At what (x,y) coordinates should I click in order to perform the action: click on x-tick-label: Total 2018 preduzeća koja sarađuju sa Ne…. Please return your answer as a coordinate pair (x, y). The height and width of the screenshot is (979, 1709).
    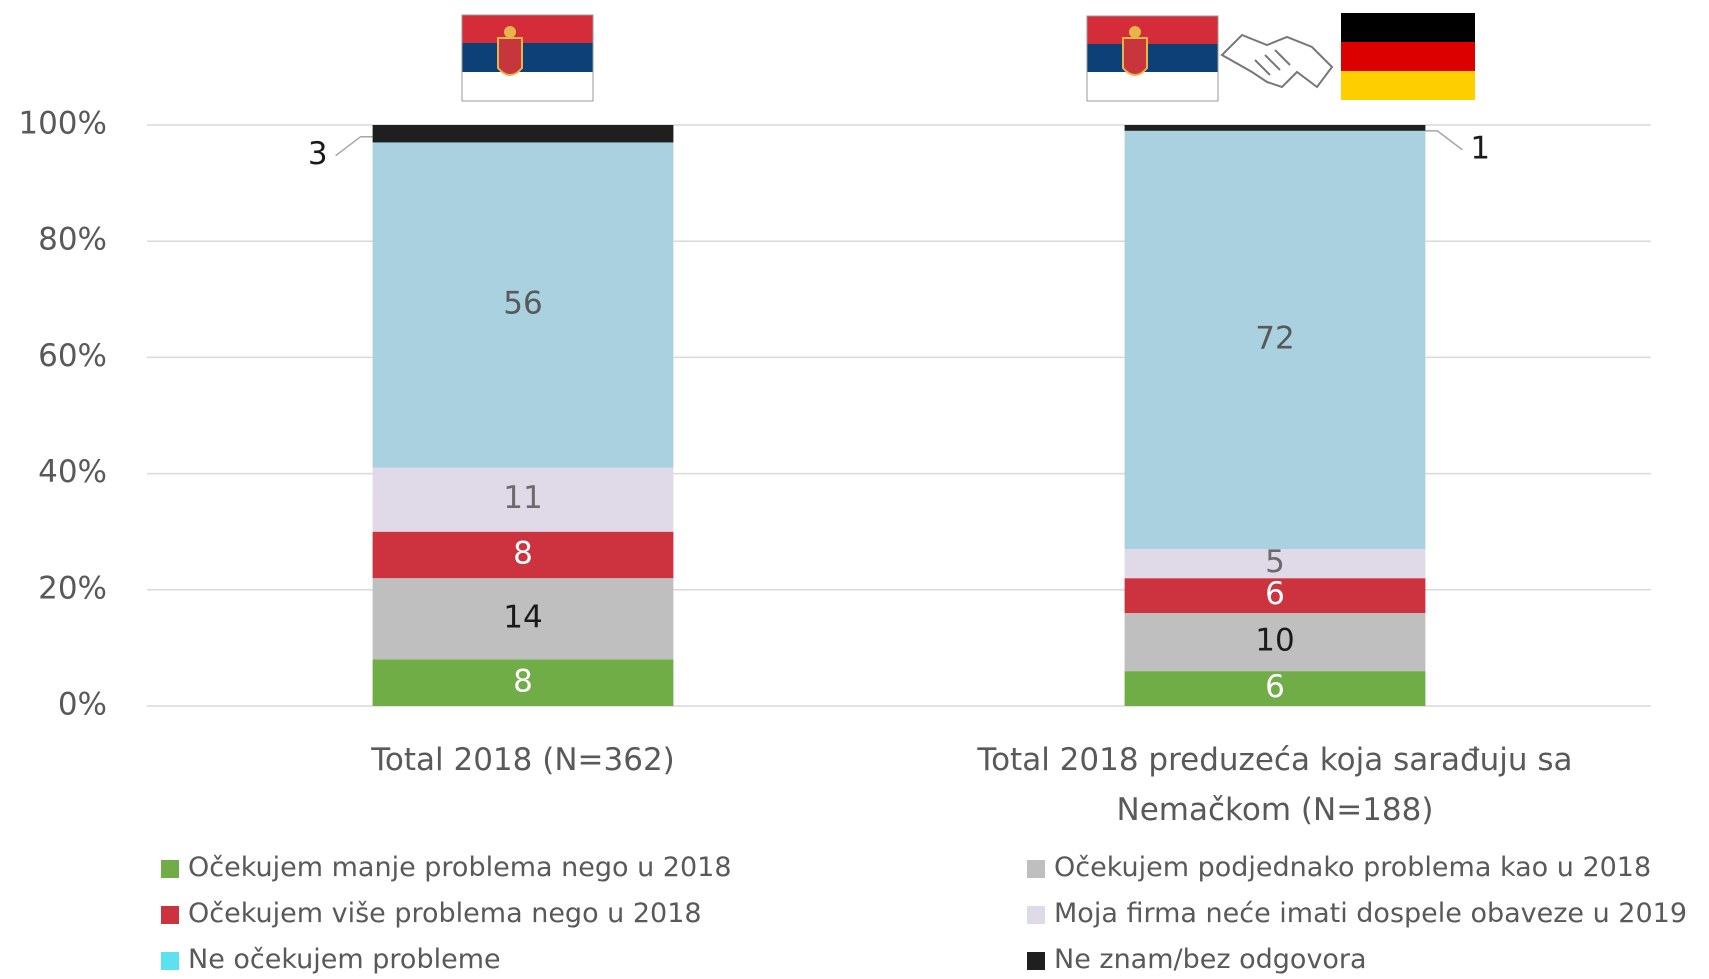
    Looking at the image, I should click on (1275, 785).